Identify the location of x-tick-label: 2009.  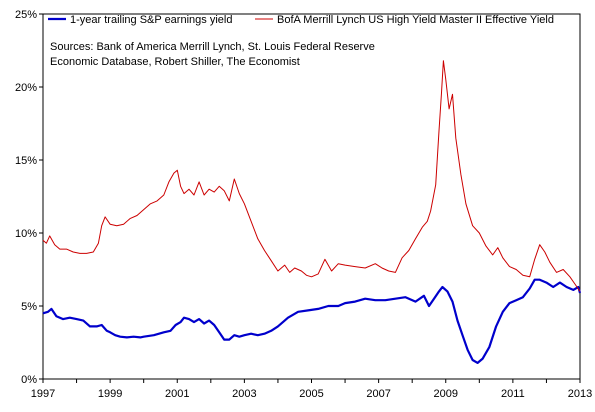
(446, 394).